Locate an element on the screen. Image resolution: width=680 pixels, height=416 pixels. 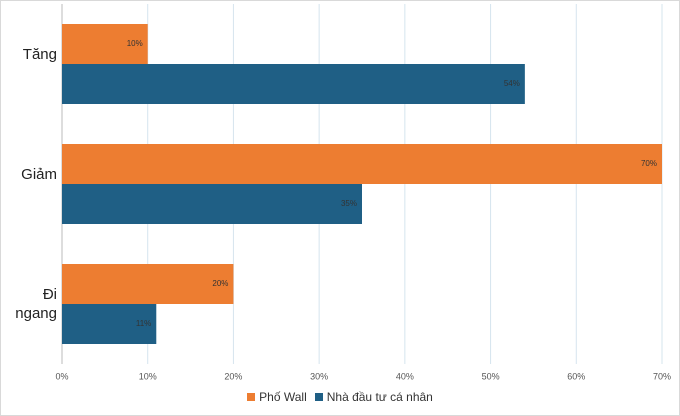
value-label: 10% is located at coordinates (135, 43).